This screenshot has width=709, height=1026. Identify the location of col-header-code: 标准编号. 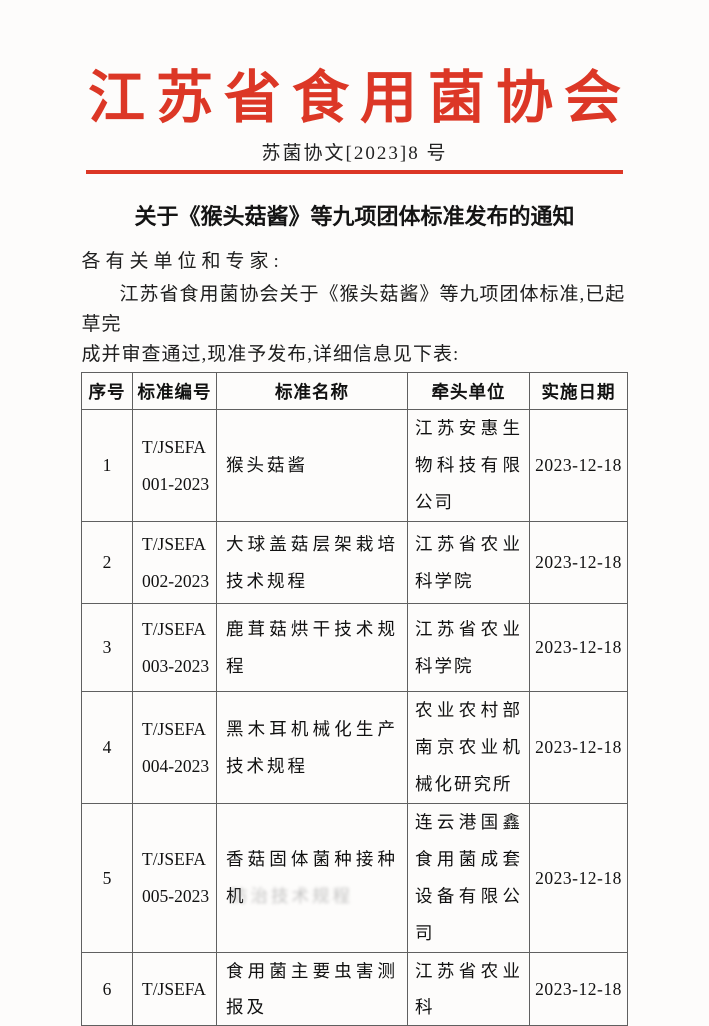
(174, 391).